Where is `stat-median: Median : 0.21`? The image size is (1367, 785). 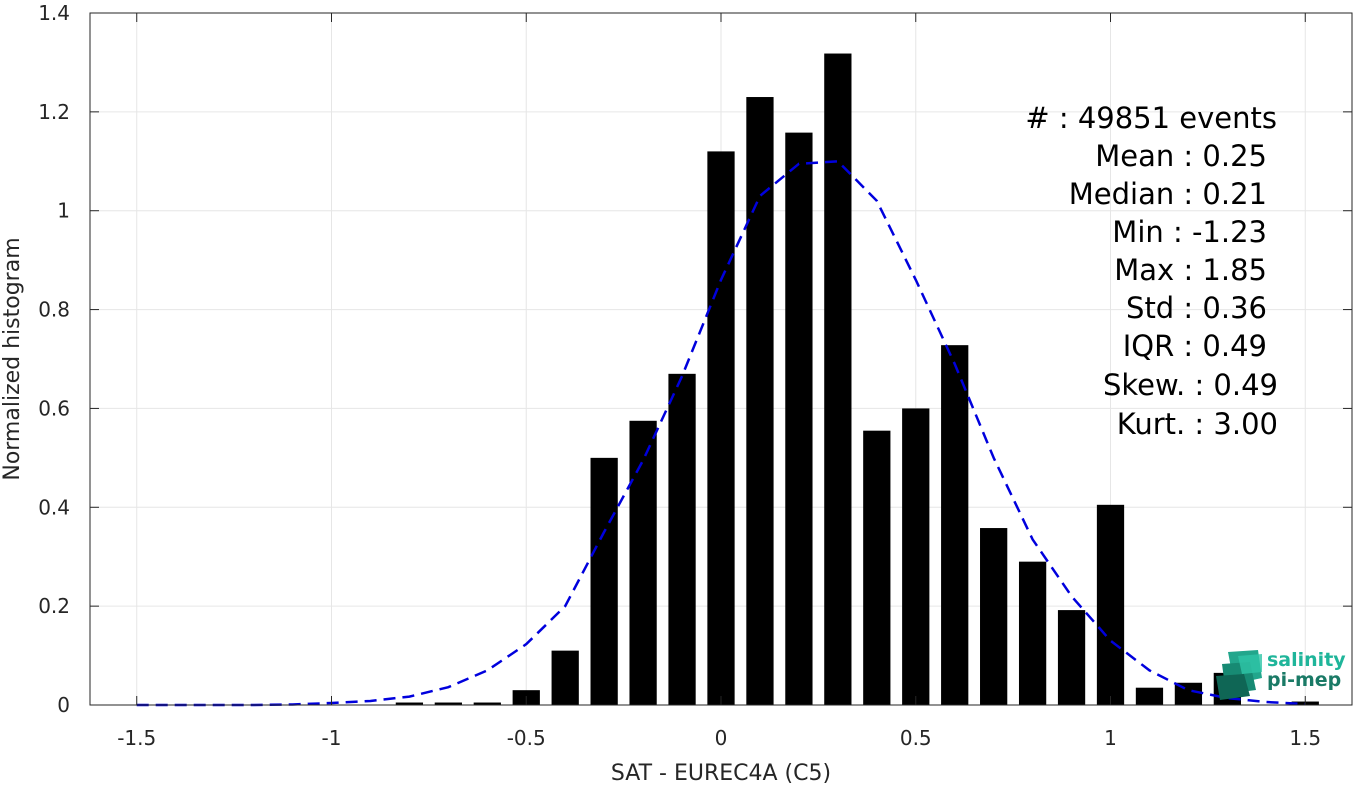 stat-median: Median : 0.21 is located at coordinates (1168, 194).